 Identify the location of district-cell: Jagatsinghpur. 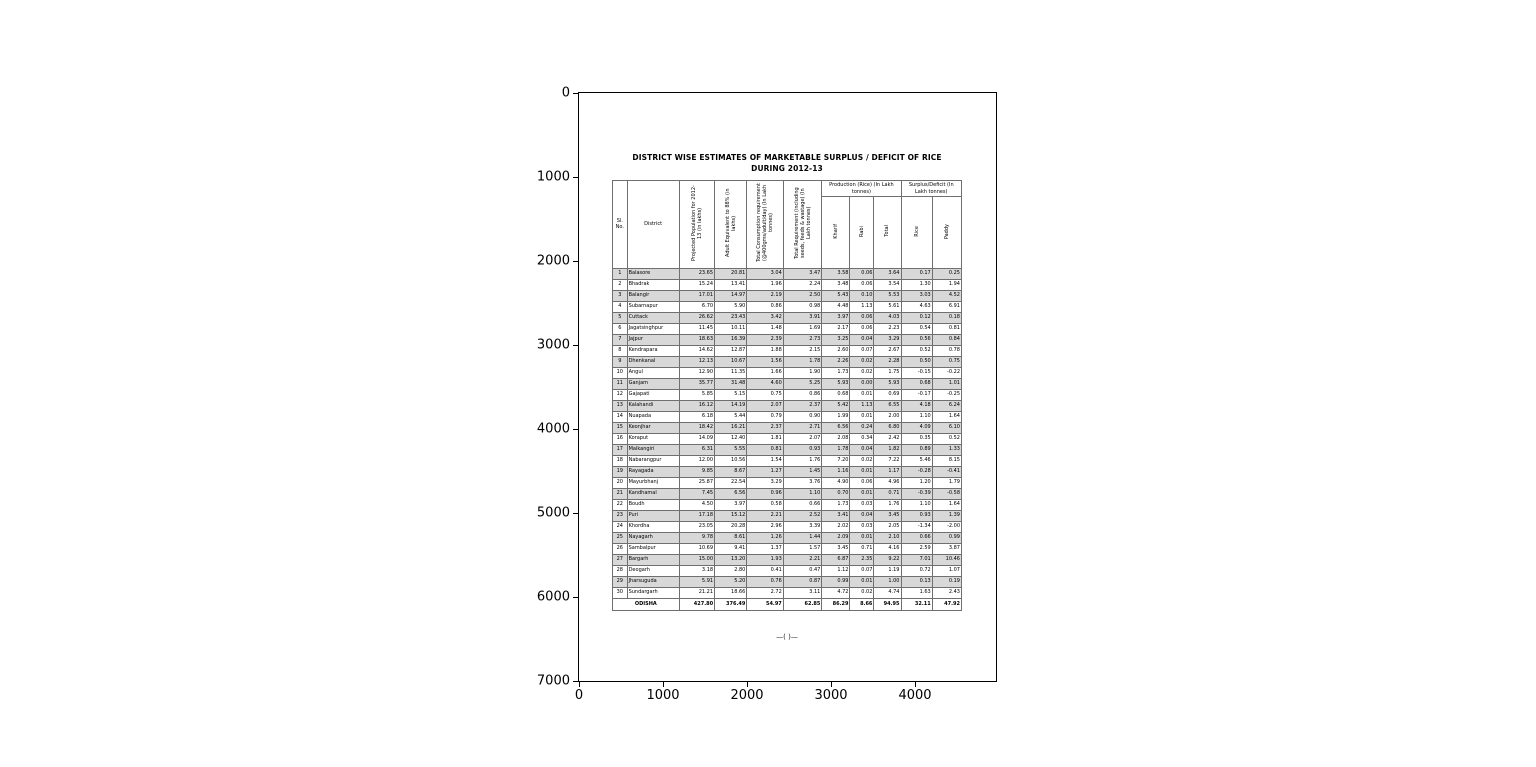
(653, 329).